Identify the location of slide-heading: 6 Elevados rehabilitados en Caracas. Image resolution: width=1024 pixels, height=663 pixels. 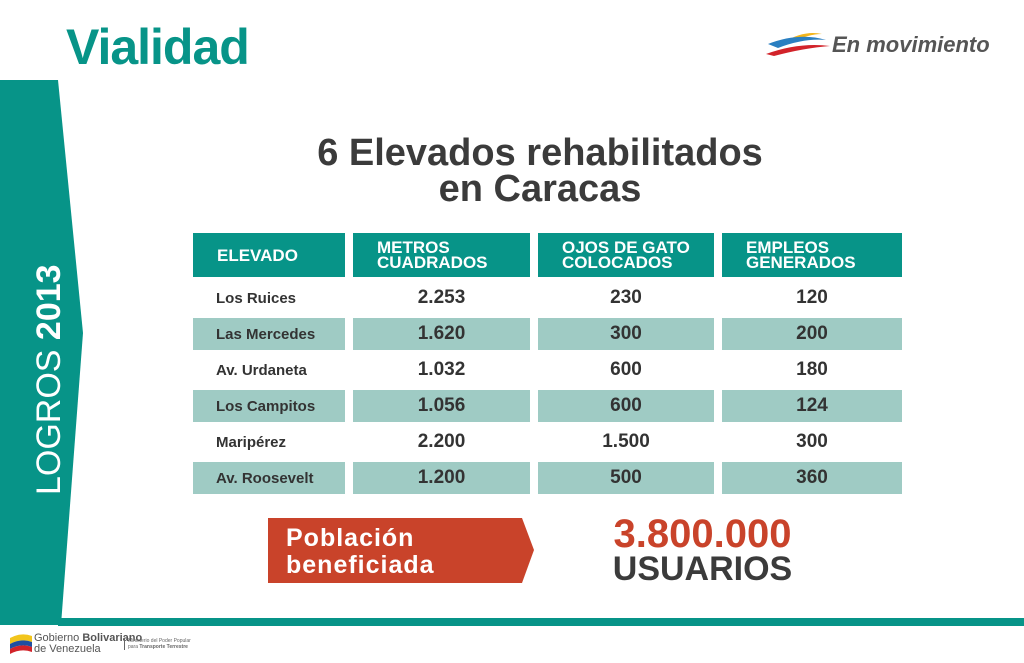
(540, 171).